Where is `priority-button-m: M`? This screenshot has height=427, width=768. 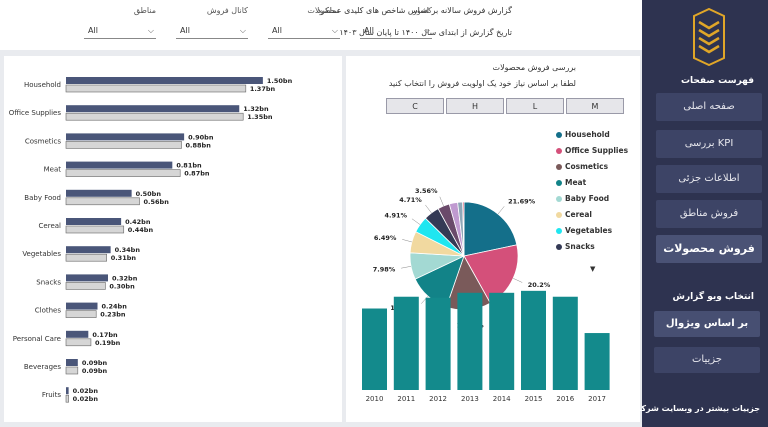
priority-button-m: M is located at coordinates (595, 106).